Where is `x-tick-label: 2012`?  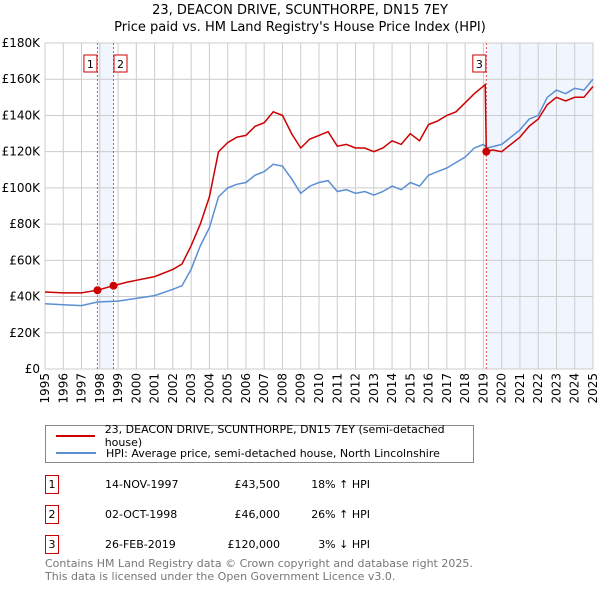
x-tick-label: 2012 is located at coordinates (356, 388).